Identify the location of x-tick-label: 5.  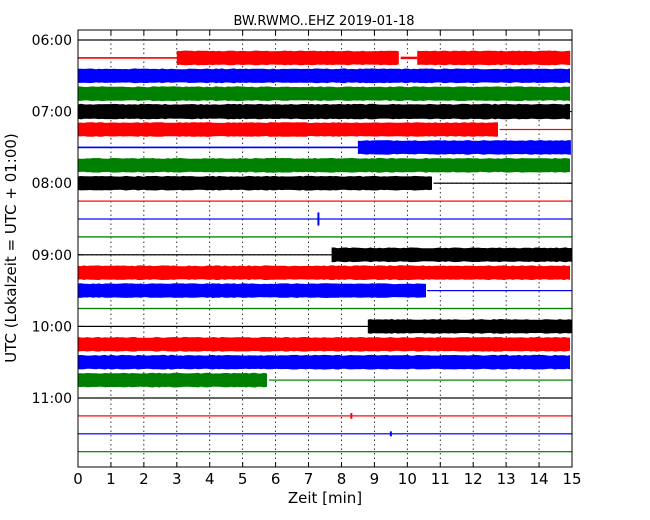
(243, 479).